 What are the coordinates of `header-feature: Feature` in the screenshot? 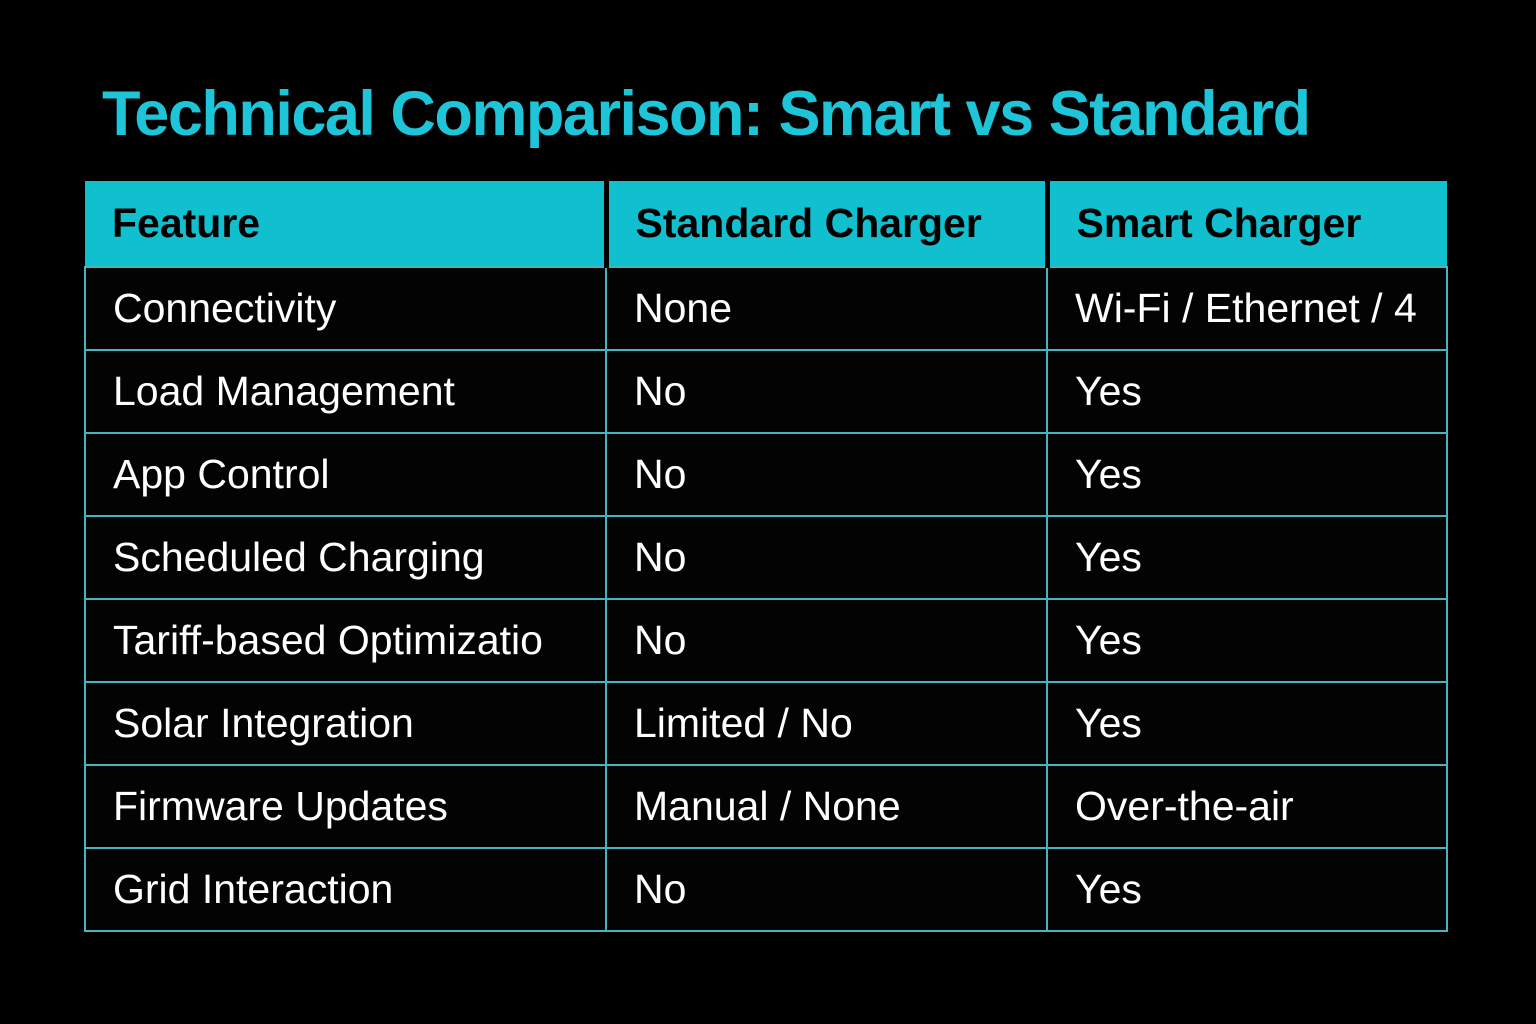 It's located at (345, 224).